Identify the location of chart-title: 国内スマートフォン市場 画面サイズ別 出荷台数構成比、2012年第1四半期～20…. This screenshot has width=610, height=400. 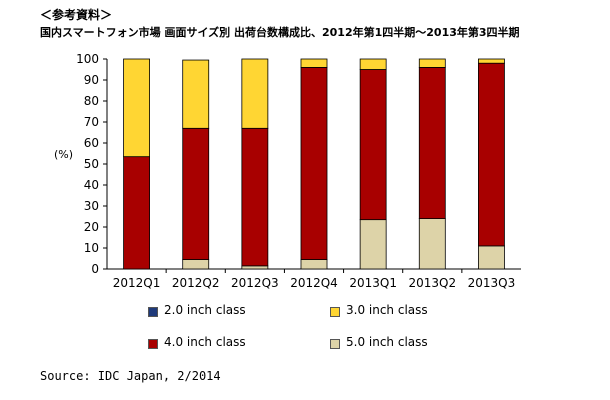
(280, 32).